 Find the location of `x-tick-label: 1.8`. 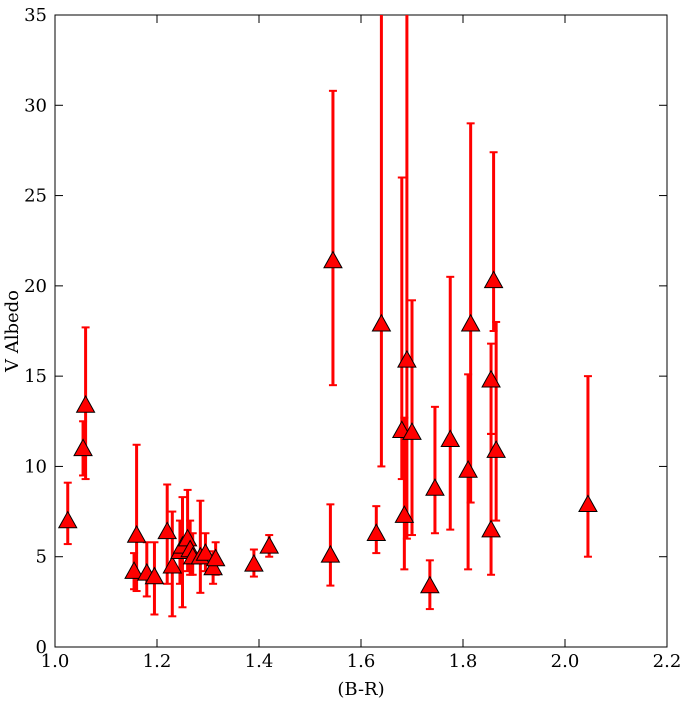

x-tick-label: 1.8 is located at coordinates (463, 661).